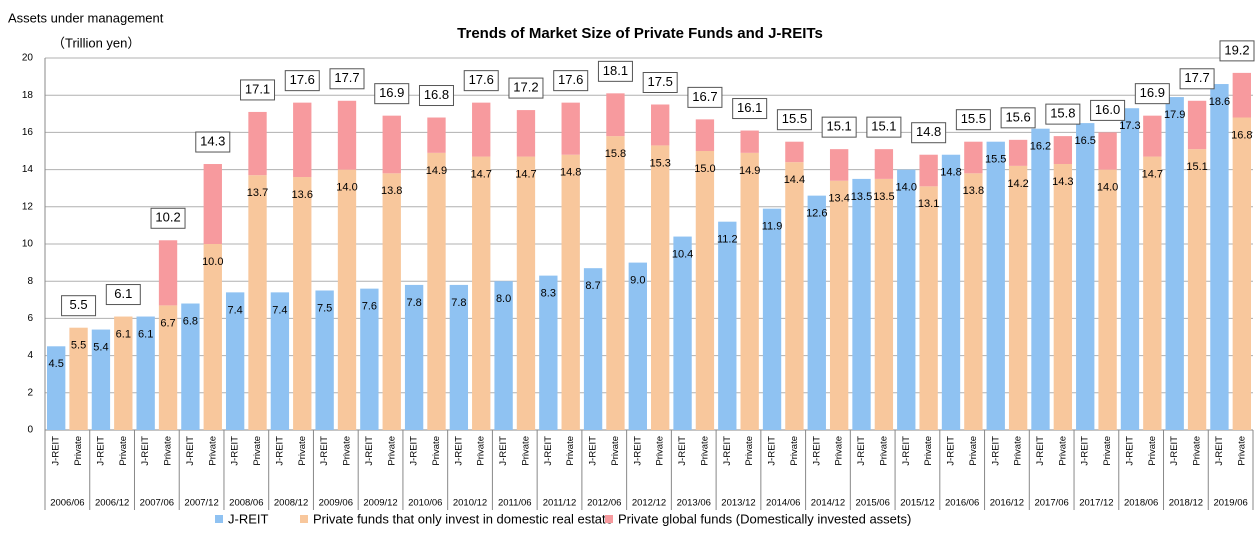  I want to click on group-label: 2006/12, so click(112, 503).